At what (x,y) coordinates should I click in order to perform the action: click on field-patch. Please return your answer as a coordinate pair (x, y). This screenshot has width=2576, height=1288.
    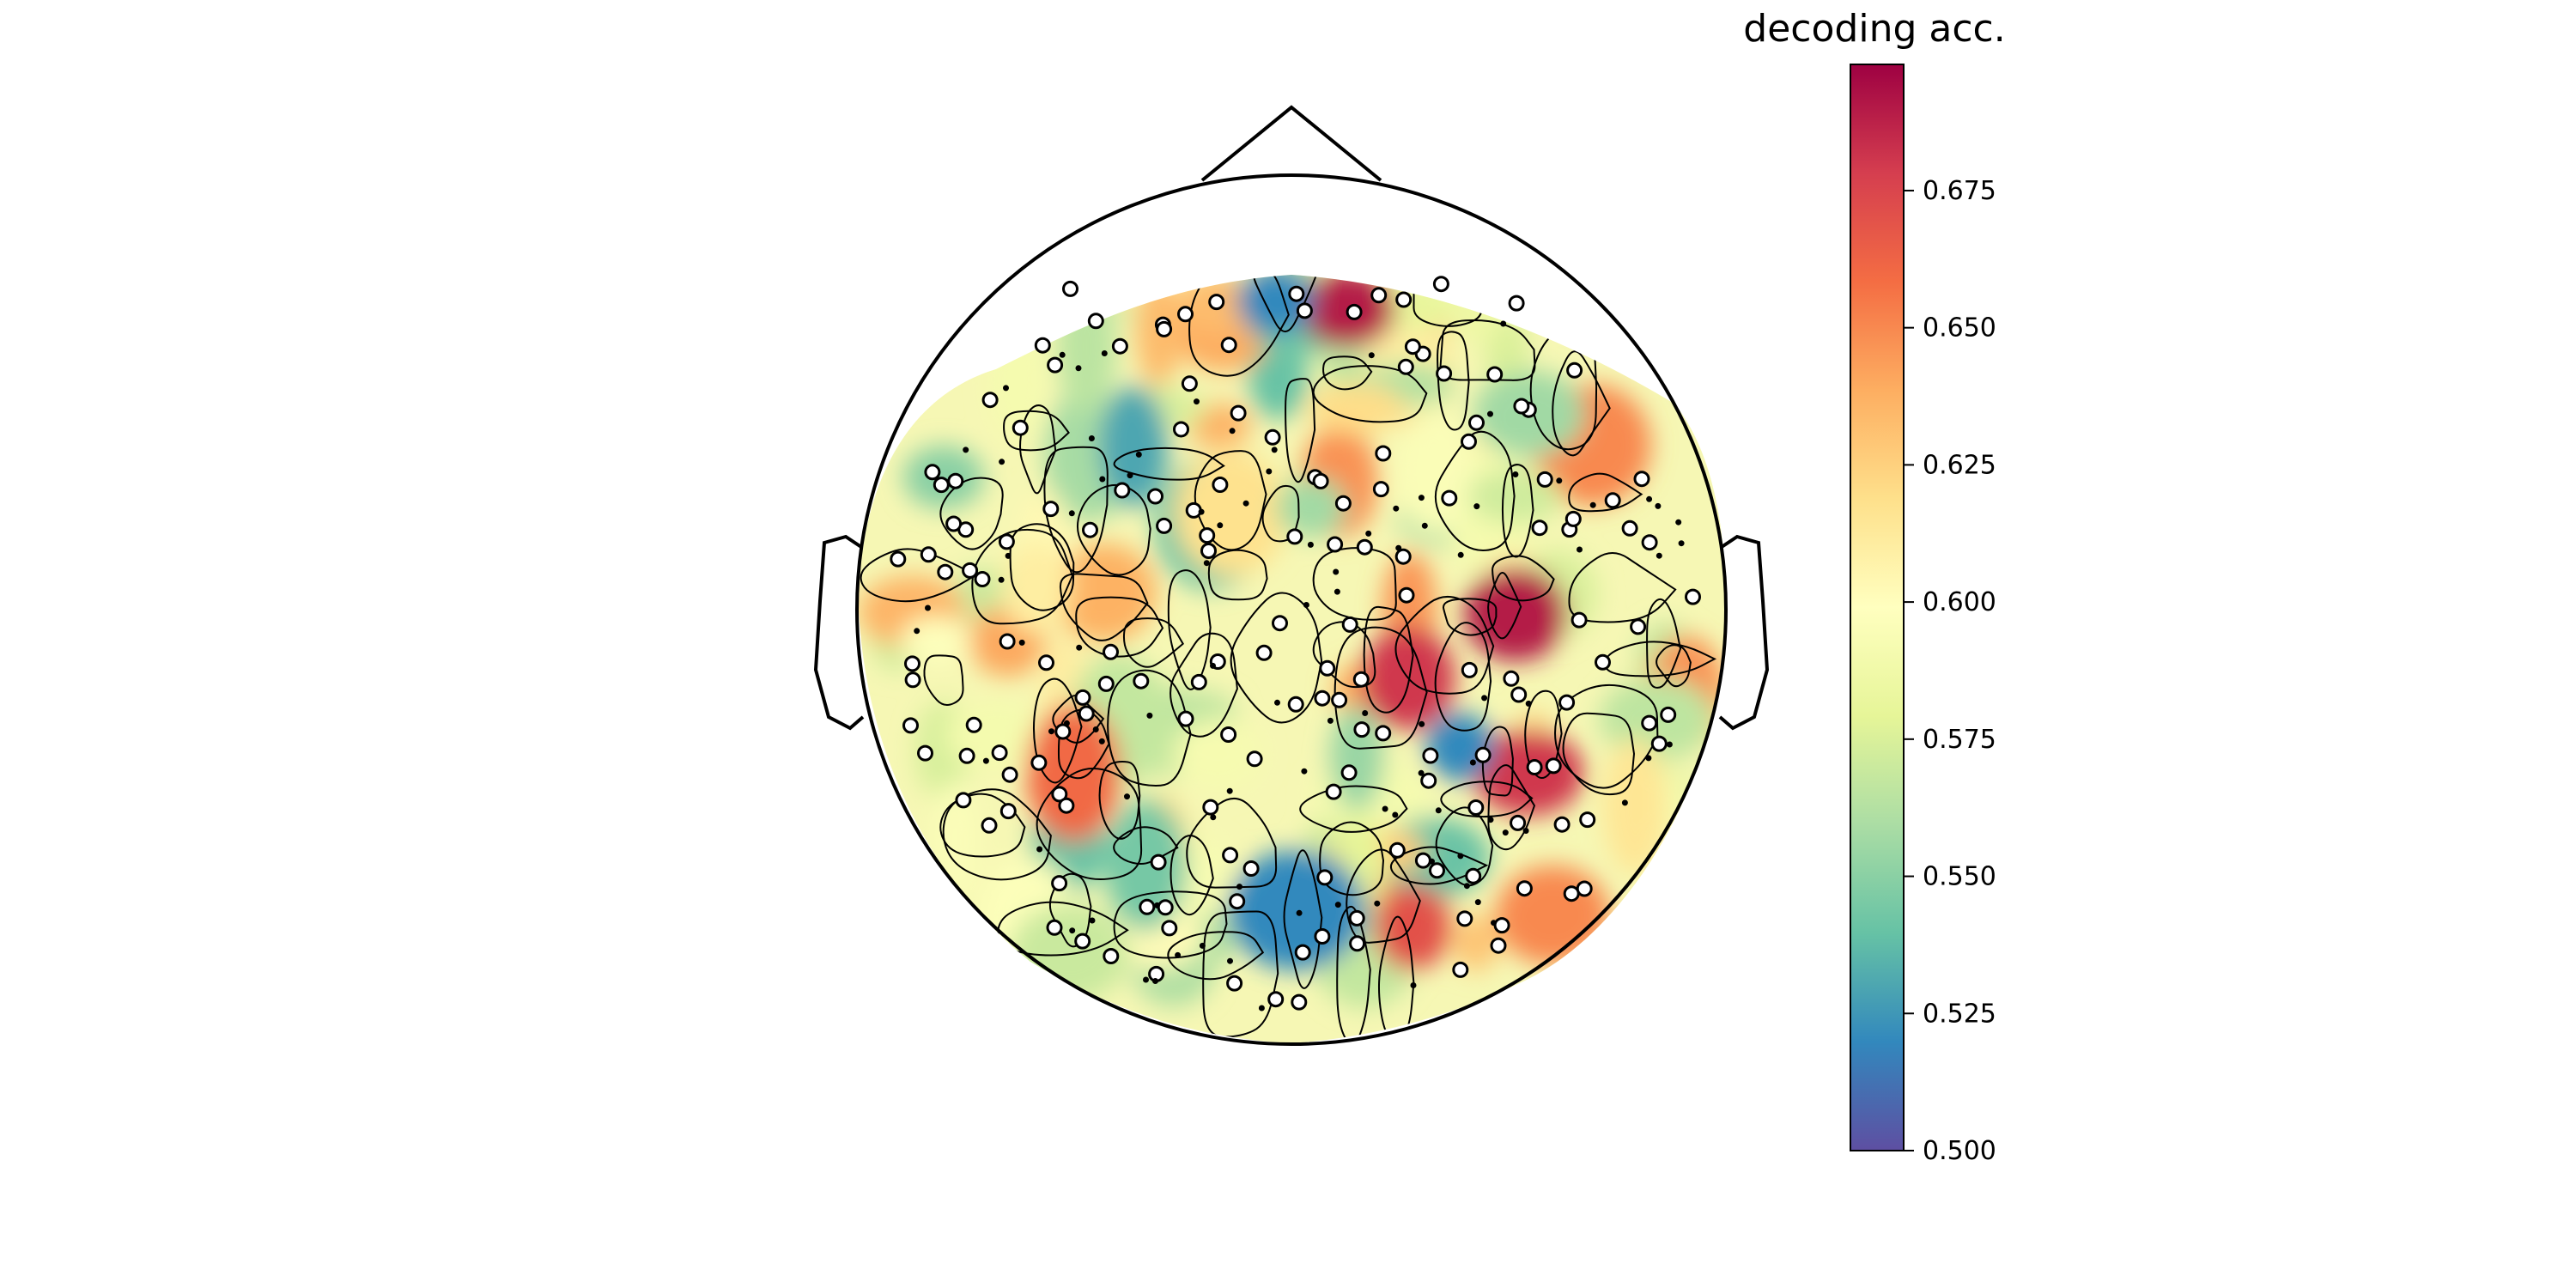
    Looking at the image, I should click on (1356, 758).